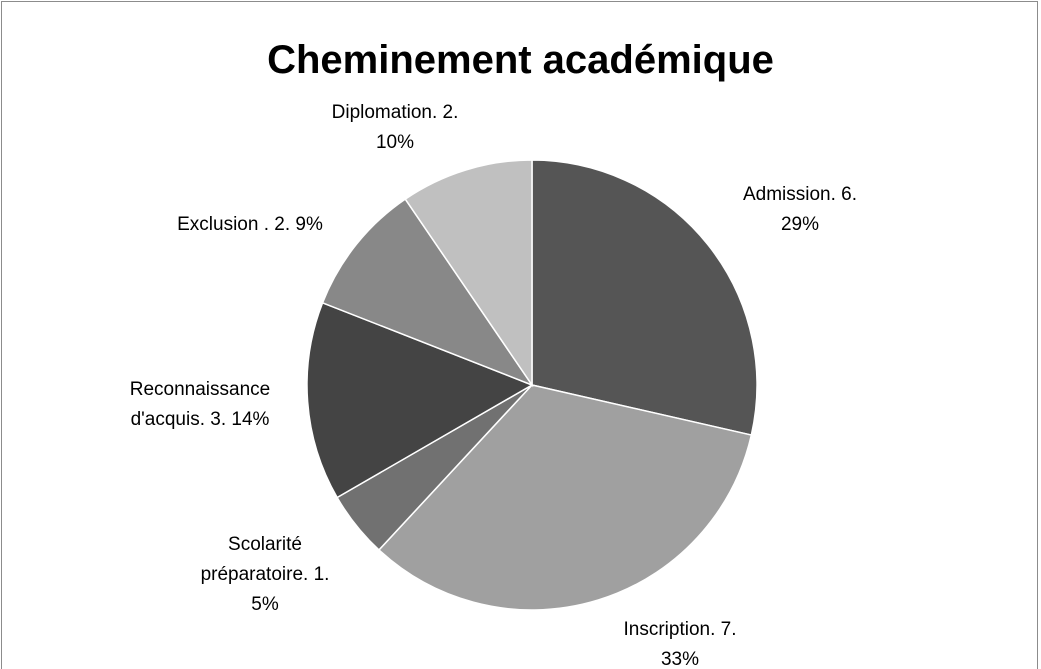  What do you see at coordinates (520, 60) in the screenshot?
I see `chart-title: Cheminement académique` at bounding box center [520, 60].